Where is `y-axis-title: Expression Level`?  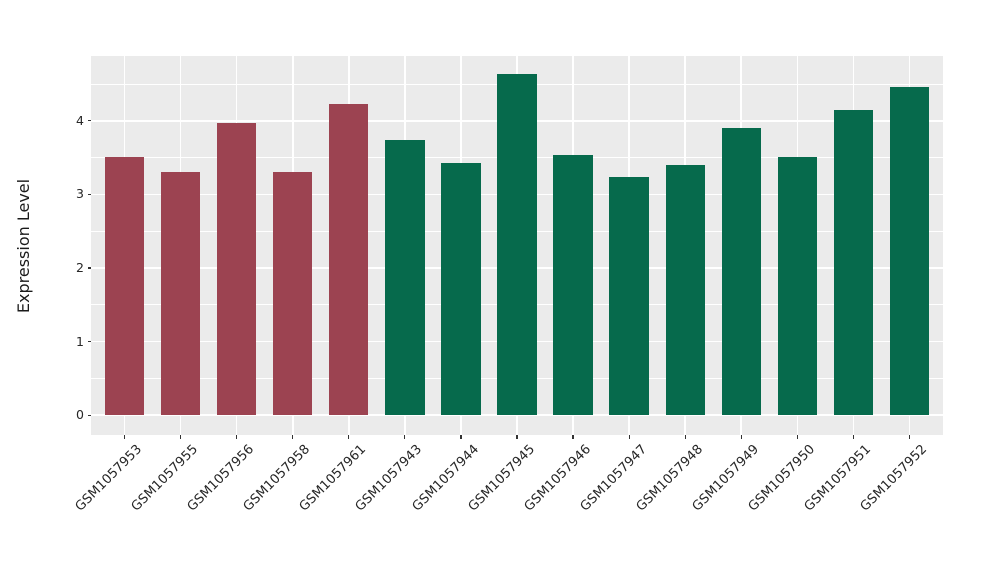 y-axis-title: Expression Level is located at coordinates (23, 246).